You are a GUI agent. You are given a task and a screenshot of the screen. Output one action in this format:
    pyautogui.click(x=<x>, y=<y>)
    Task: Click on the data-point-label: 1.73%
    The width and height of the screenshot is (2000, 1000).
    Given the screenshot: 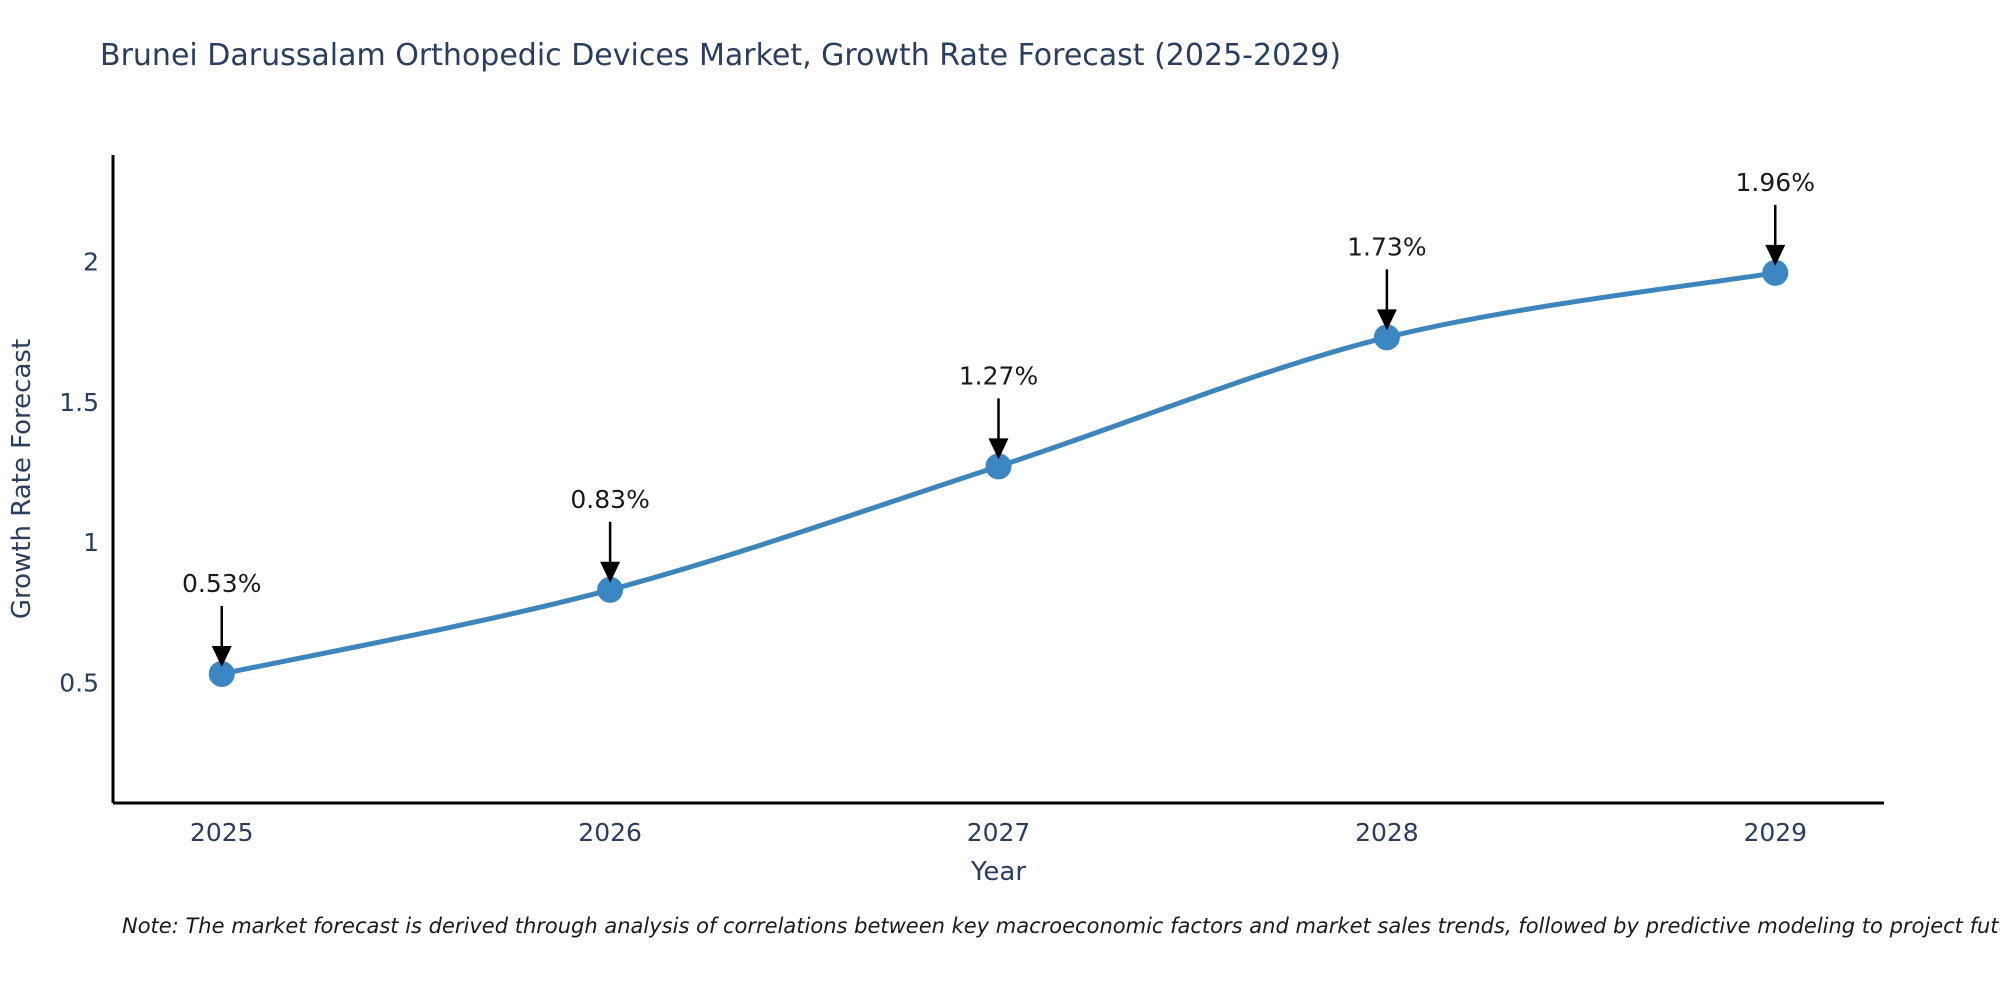 What is the action you would take?
    pyautogui.click(x=1386, y=246)
    